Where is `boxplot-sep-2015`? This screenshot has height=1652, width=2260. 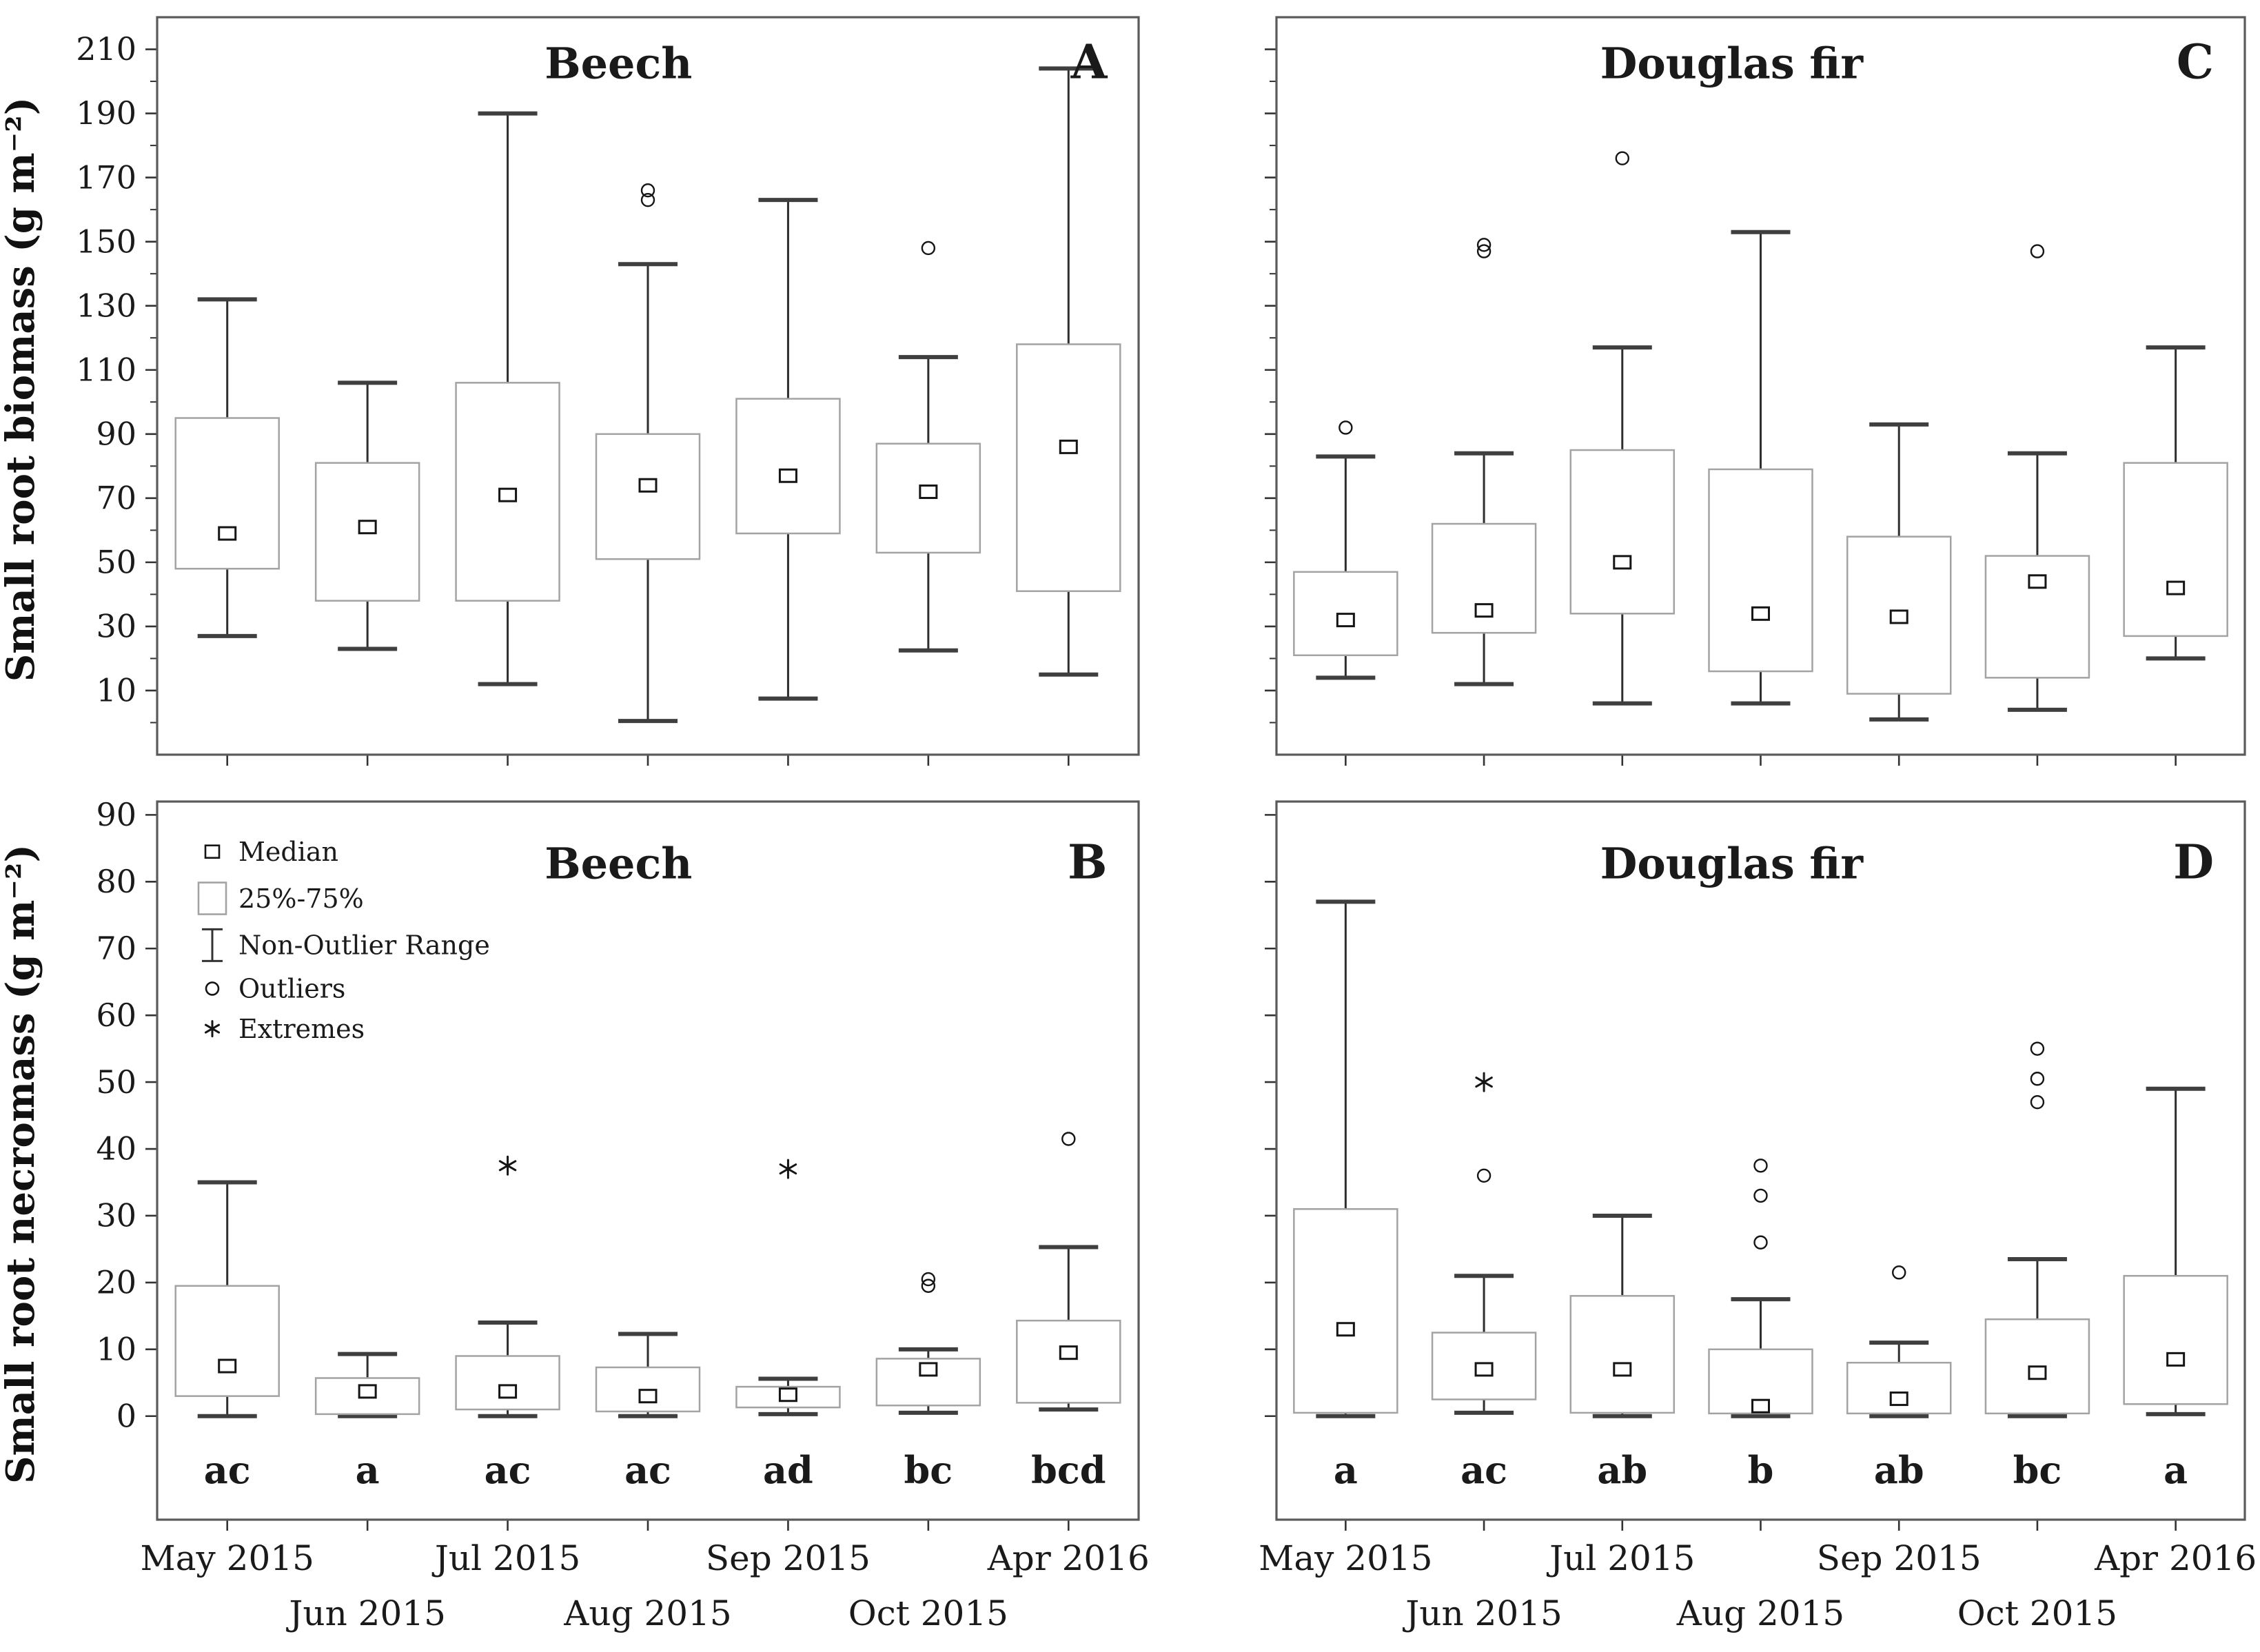
boxplot-sep-2015 is located at coordinates (1899, 572).